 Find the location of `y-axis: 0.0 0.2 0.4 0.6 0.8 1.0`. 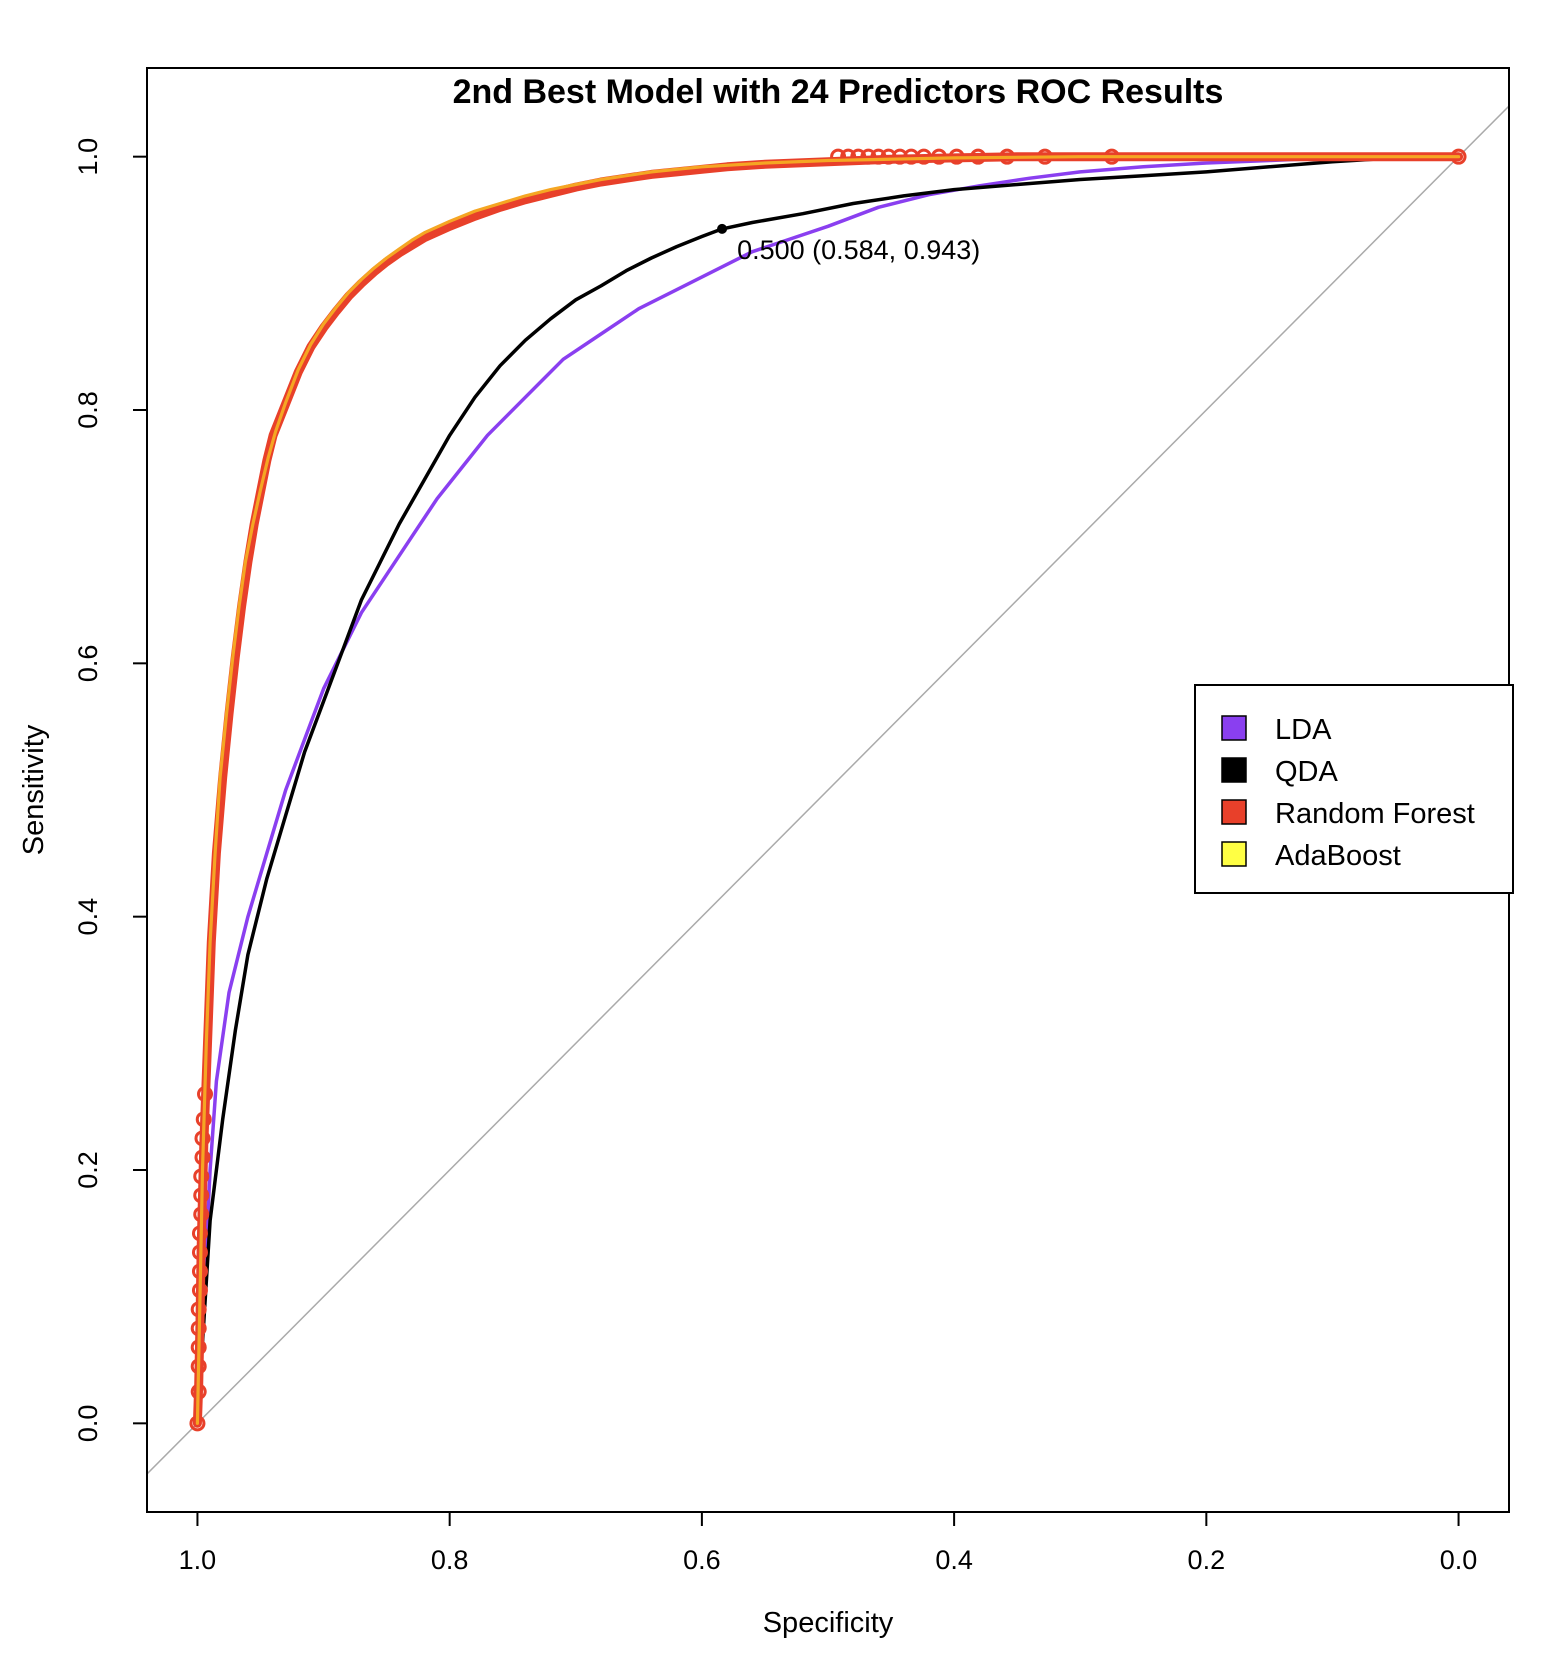

y-axis: 0.0 0.2 0.4 0.6 0.8 1.0 is located at coordinates (110, 790).